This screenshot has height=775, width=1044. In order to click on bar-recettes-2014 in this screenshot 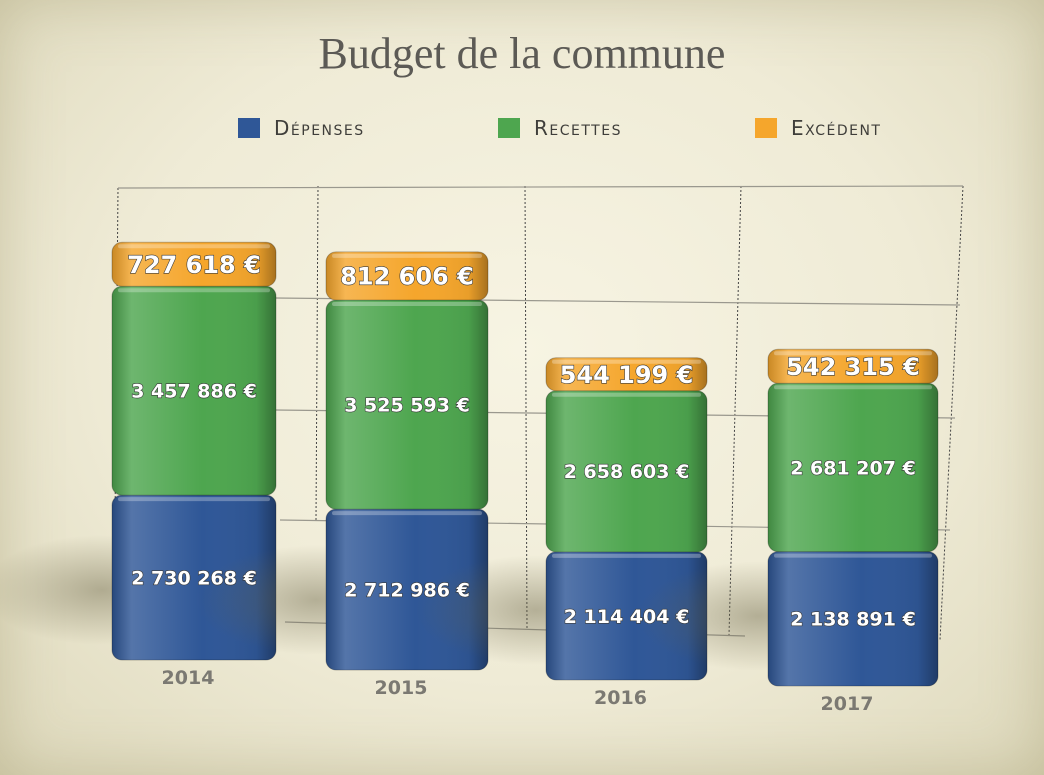, I will do `click(194, 390)`.